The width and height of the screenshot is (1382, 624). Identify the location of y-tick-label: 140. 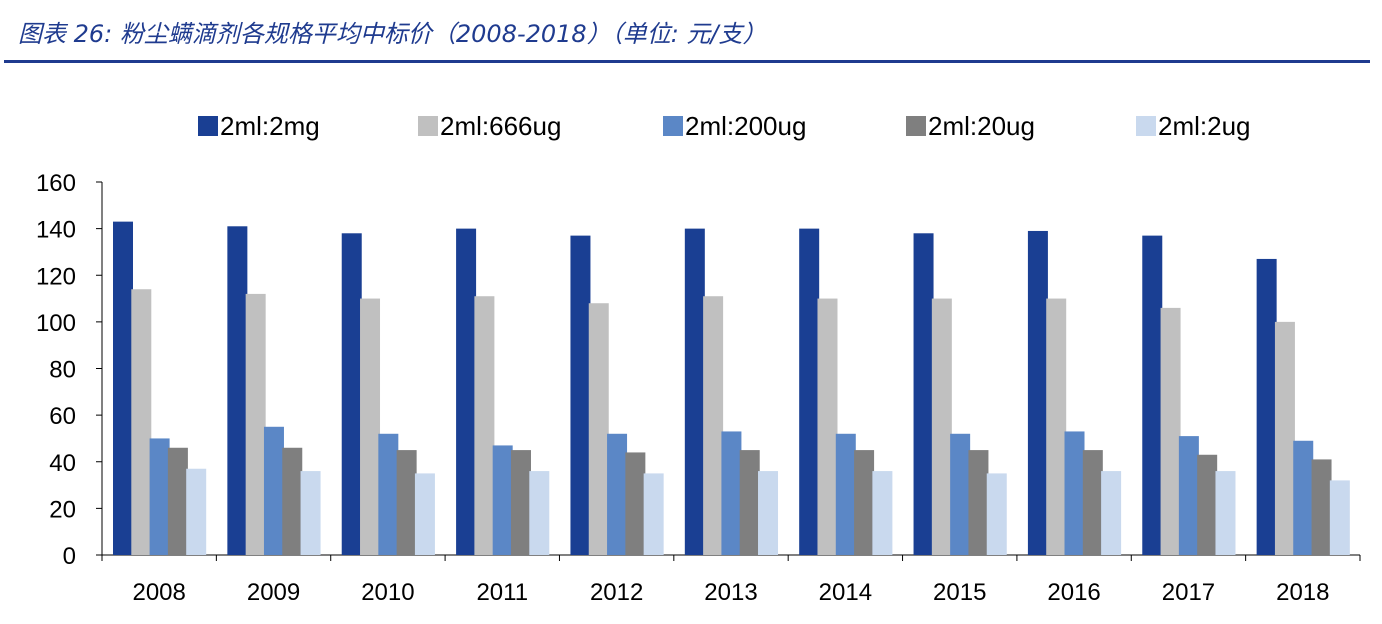
(56, 230).